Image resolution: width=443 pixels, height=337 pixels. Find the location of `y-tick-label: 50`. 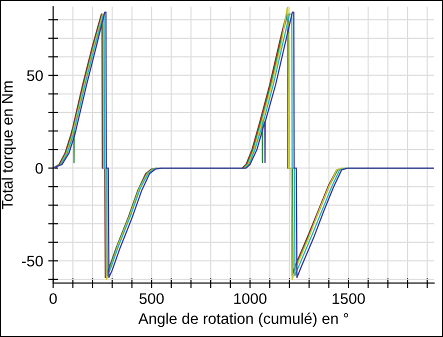

y-tick-label: 50 is located at coordinates (35, 76).